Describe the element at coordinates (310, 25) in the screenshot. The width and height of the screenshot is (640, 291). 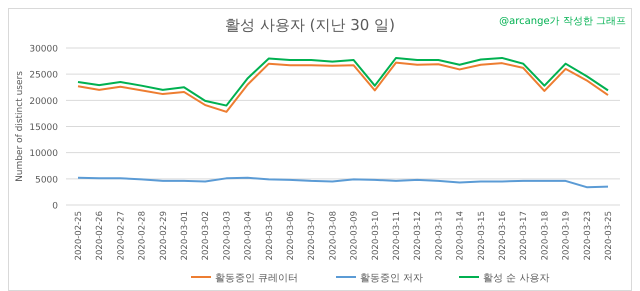
I see `chart-title: 활성 사용자 (지난 30 일)` at that location.